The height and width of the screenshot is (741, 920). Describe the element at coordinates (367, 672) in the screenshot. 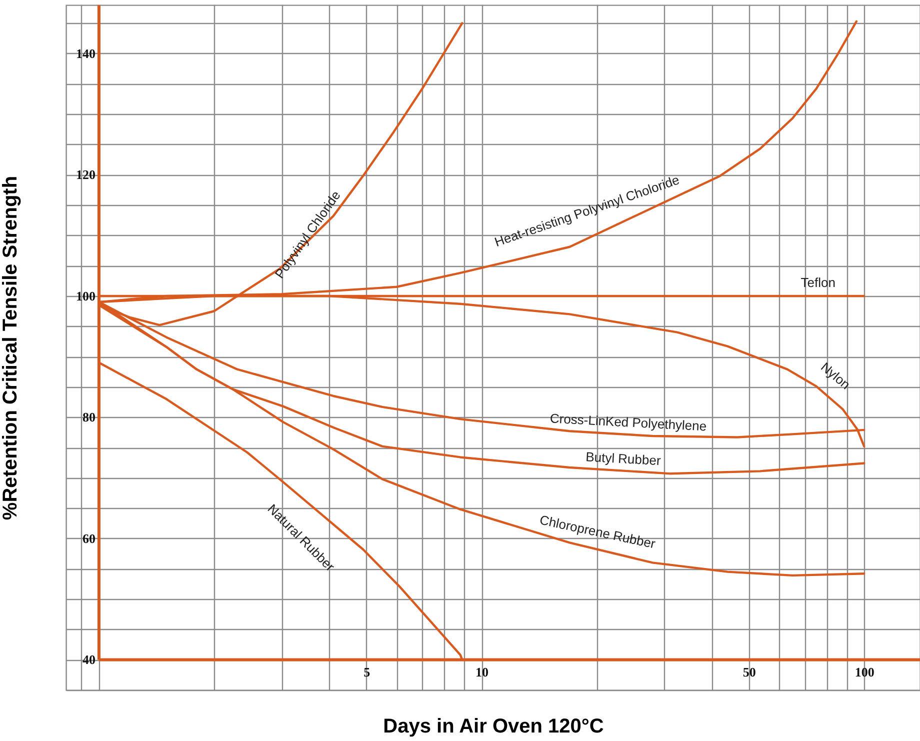

I see `x-tick-label: 5` at that location.